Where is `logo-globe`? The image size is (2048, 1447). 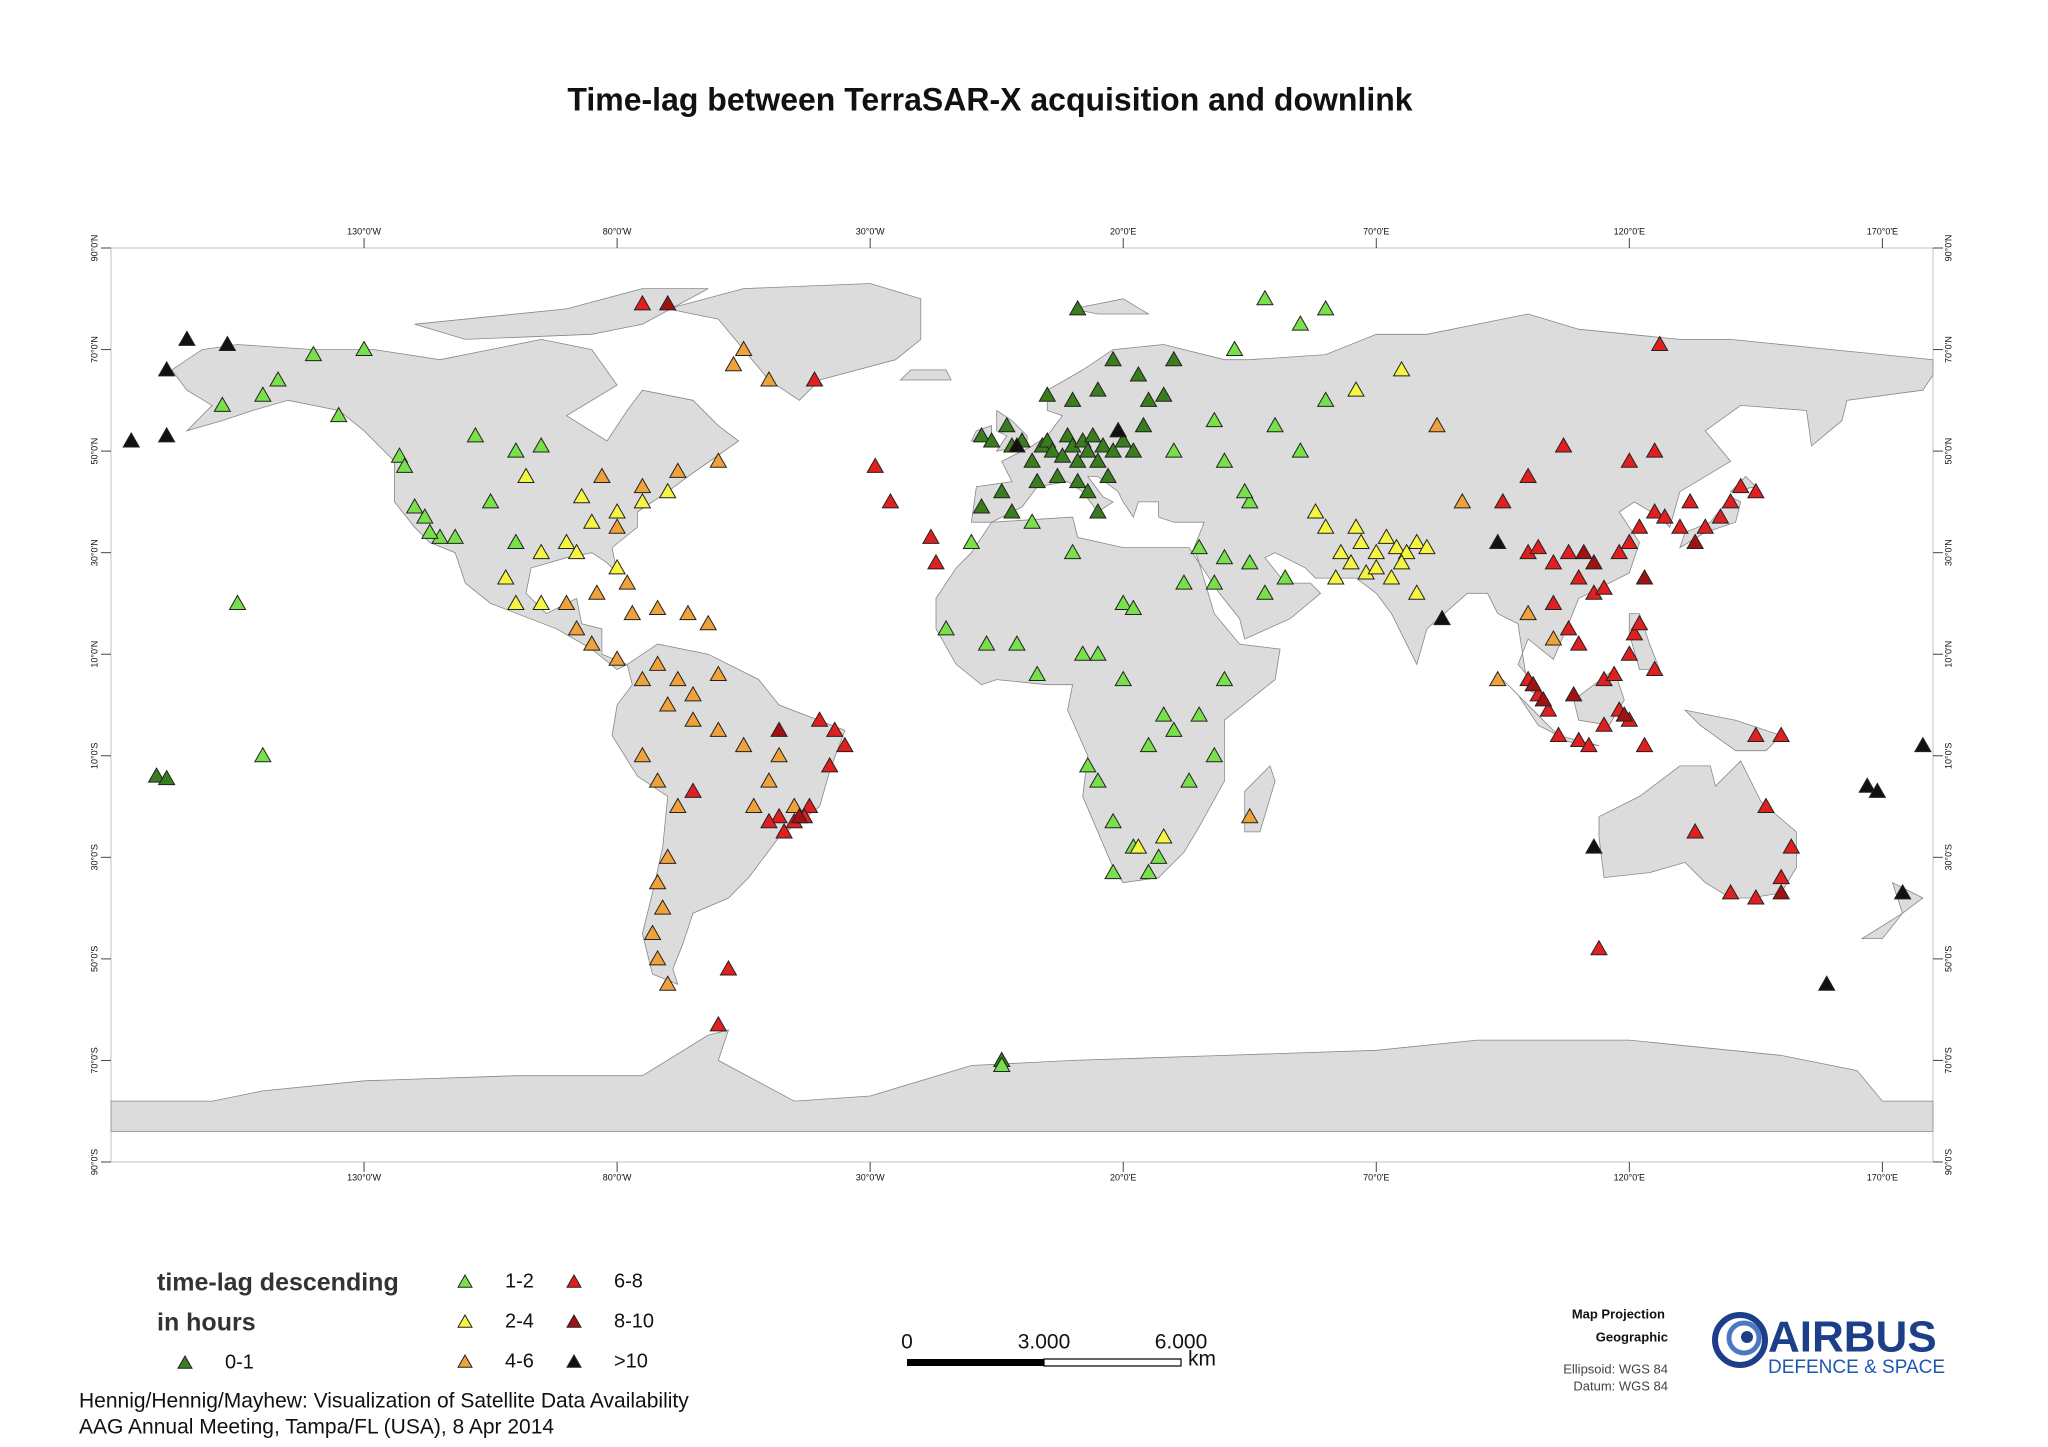
logo-globe is located at coordinates (1740, 1340).